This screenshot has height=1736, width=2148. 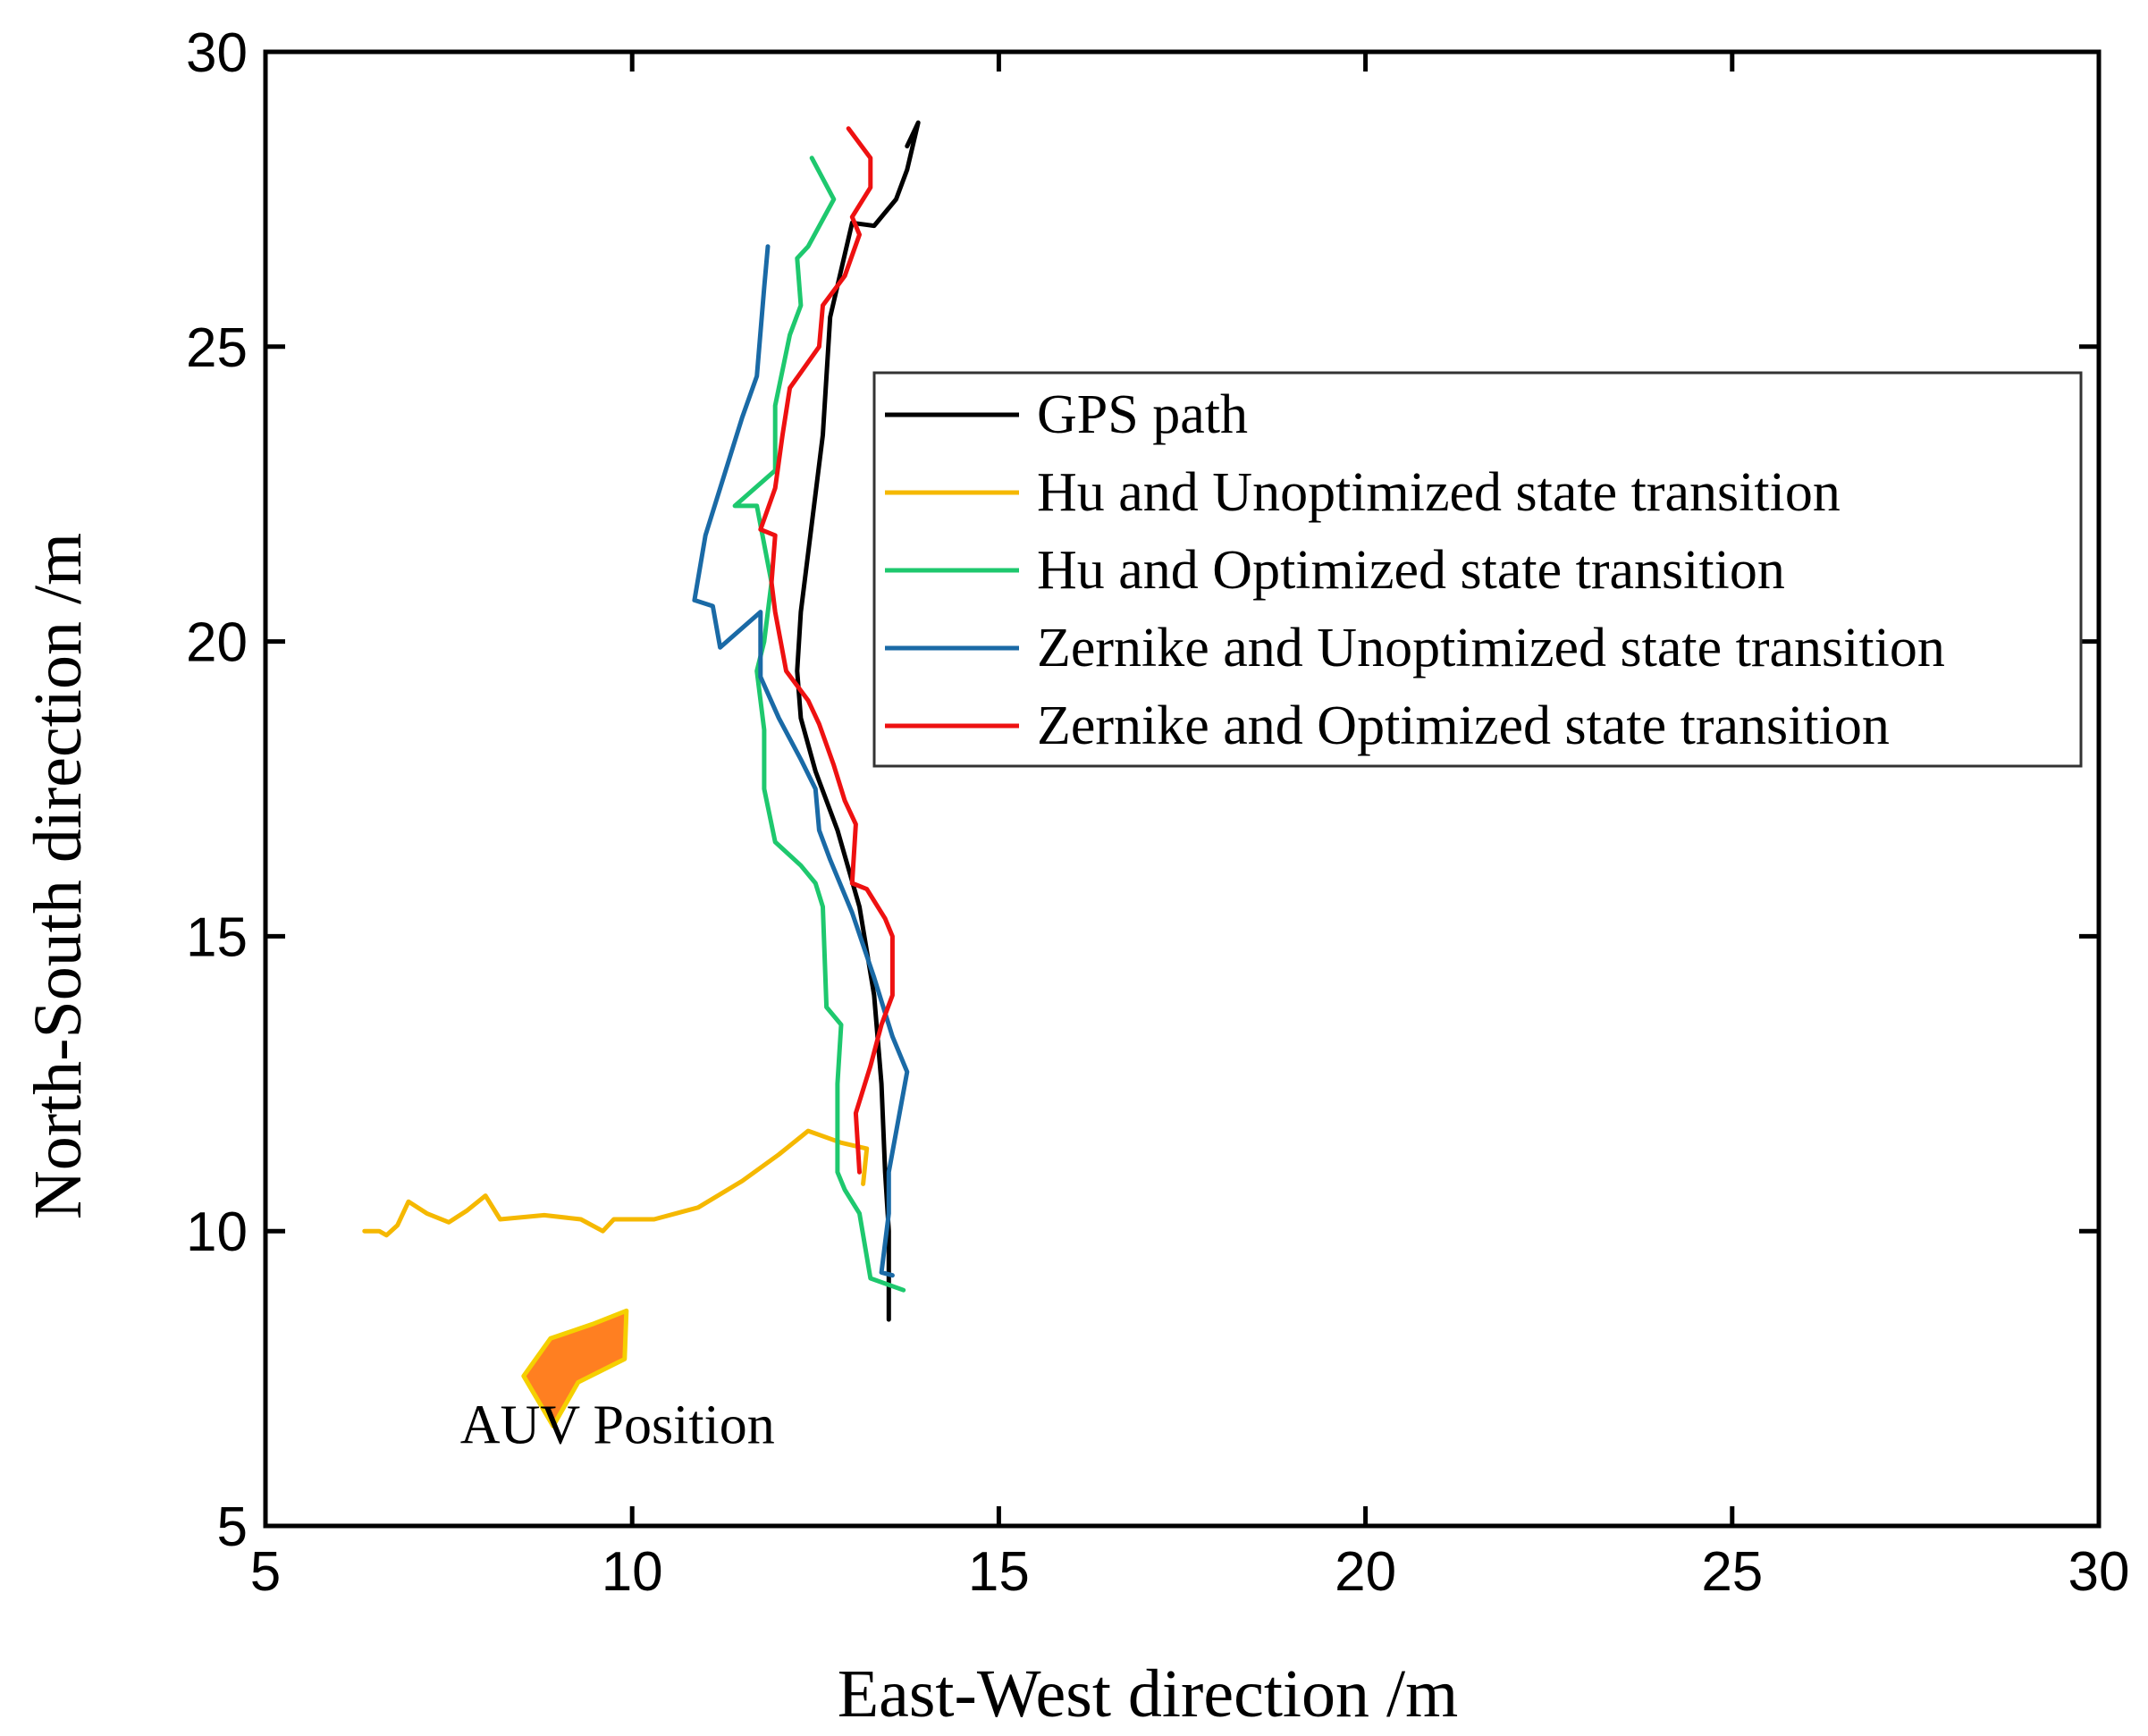 What do you see at coordinates (999, 1572) in the screenshot?
I see `x-tick-label-2: 15` at bounding box center [999, 1572].